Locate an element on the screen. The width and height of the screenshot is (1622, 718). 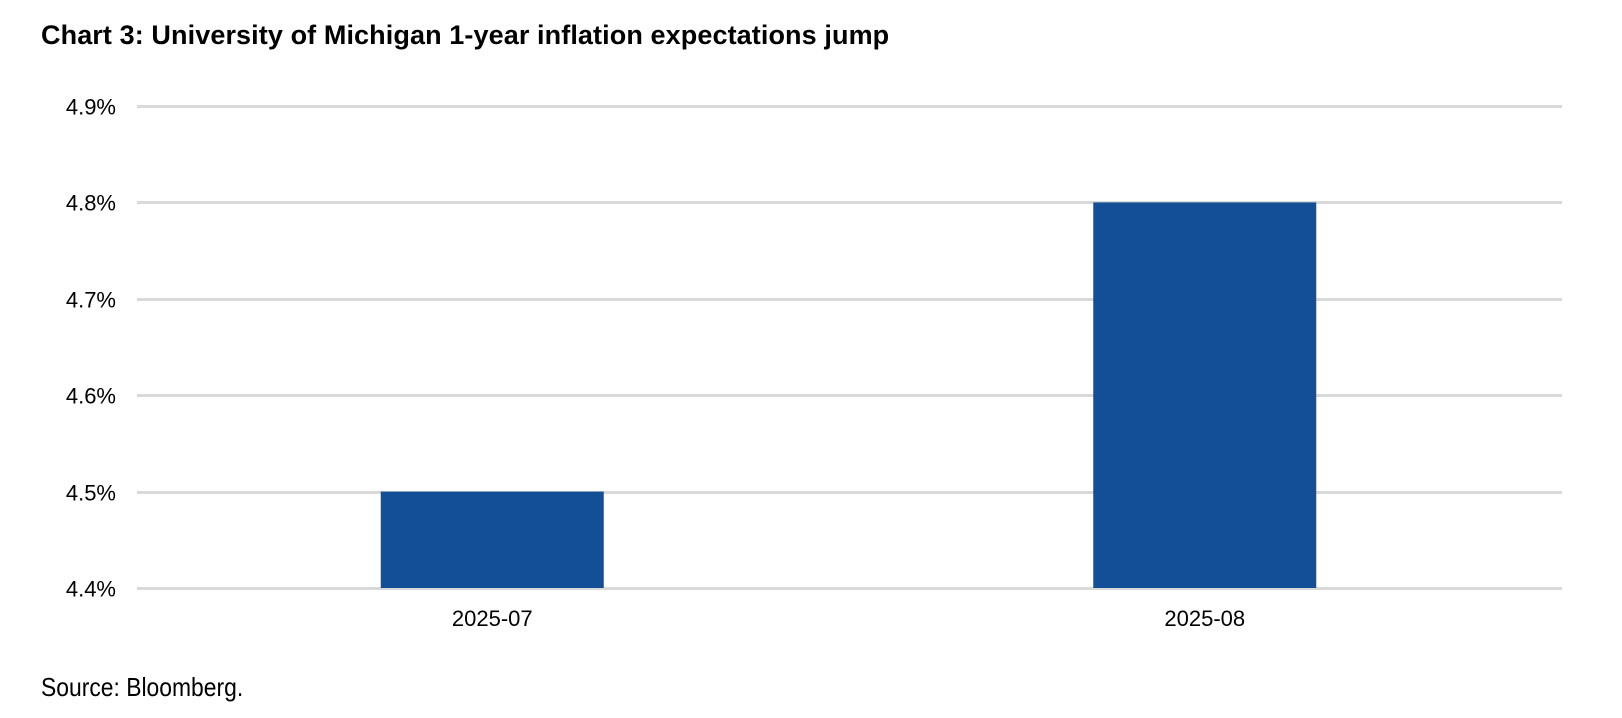
x-tick-label: 2025-07 is located at coordinates (492, 618).